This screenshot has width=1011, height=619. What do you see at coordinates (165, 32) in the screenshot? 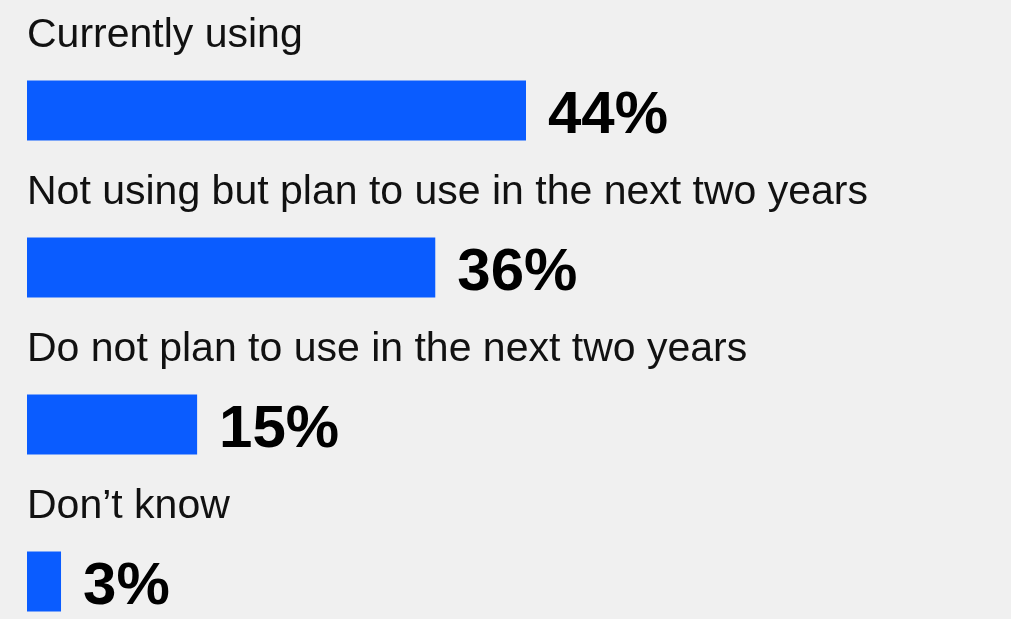
I see `y-tick-label: Currently using` at bounding box center [165, 32].